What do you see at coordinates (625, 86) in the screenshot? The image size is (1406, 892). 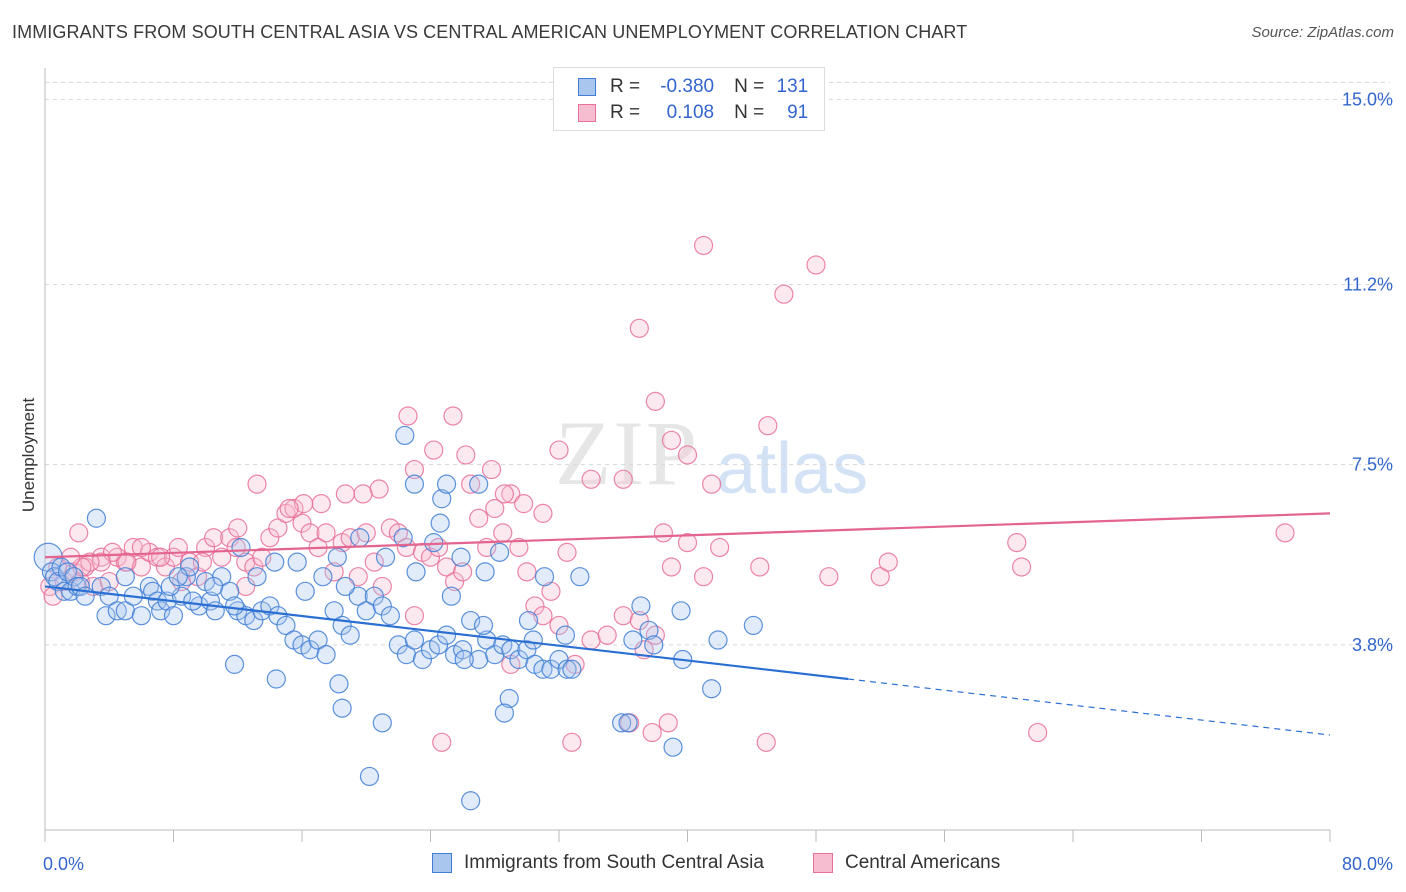 I see `legend-r-label-1: R =` at bounding box center [625, 86].